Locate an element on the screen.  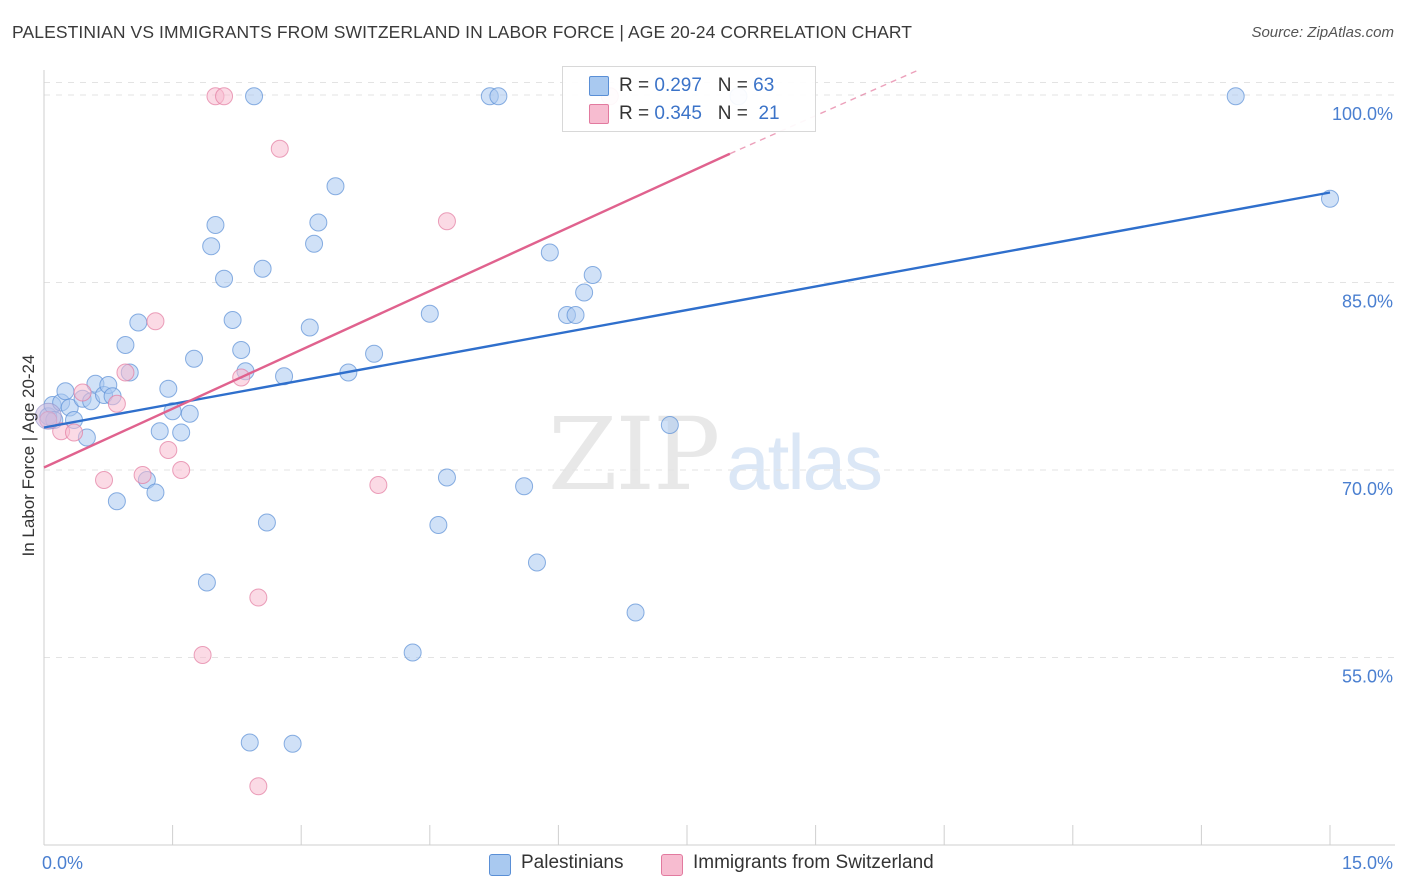
watermark: ZIP atlas is located at coordinates (715, 454).